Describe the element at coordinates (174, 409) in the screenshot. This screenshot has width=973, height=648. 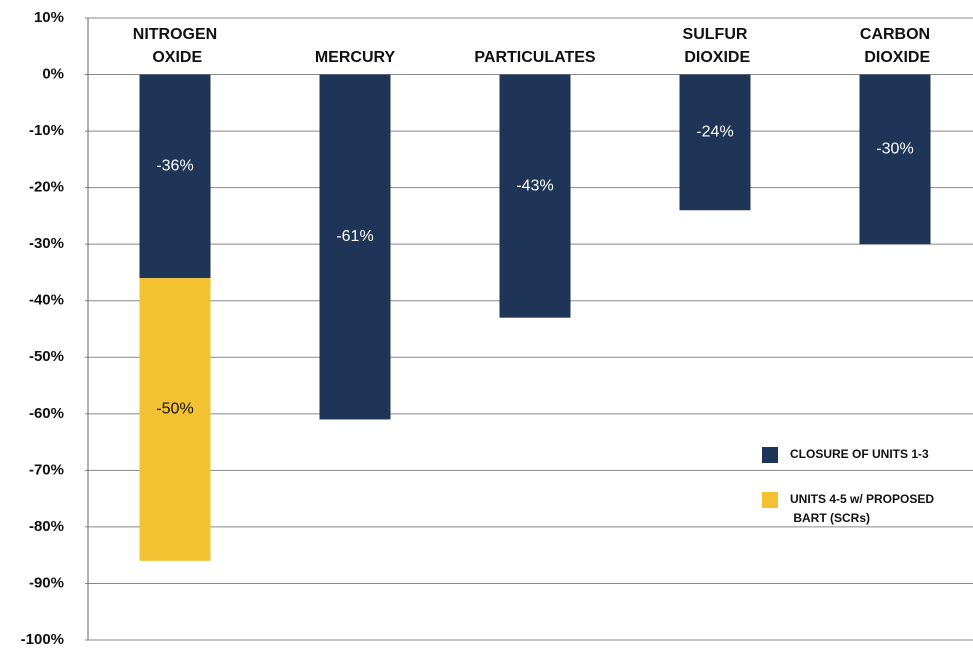
I see `data-label: -50%` at that location.